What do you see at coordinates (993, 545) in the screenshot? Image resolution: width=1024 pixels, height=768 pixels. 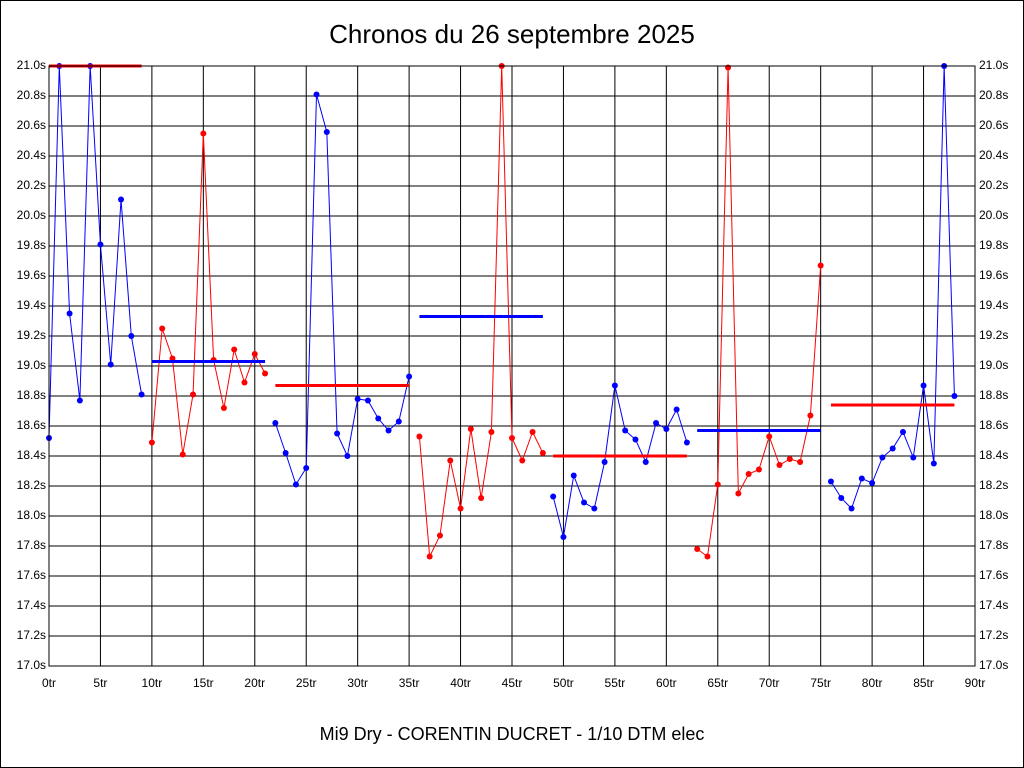 I see `y-tick-label-right: 17.8s` at bounding box center [993, 545].